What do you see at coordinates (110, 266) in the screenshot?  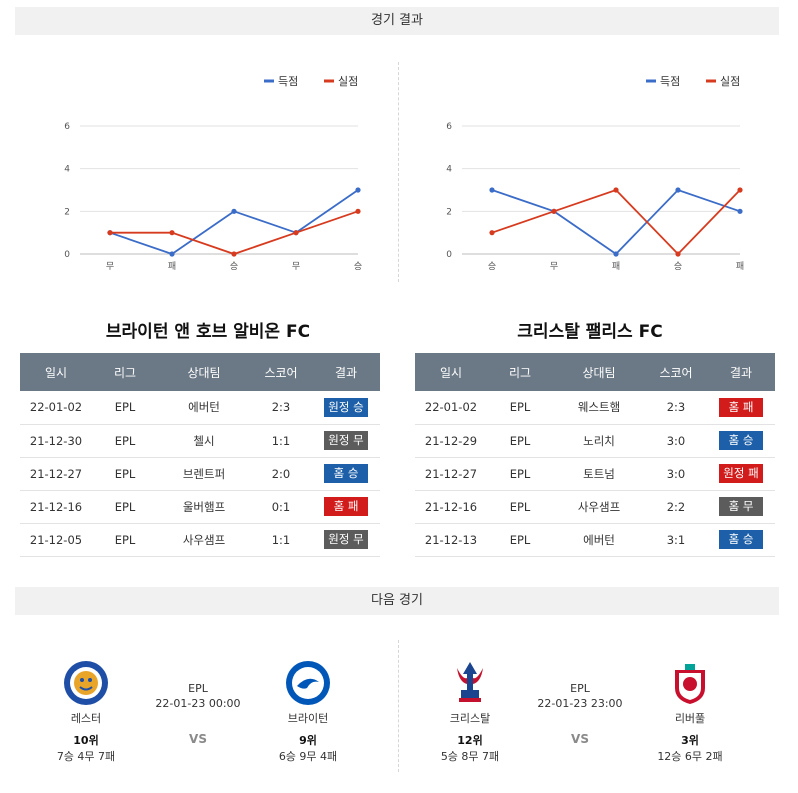 I see `x-tick-label: 무` at bounding box center [110, 266].